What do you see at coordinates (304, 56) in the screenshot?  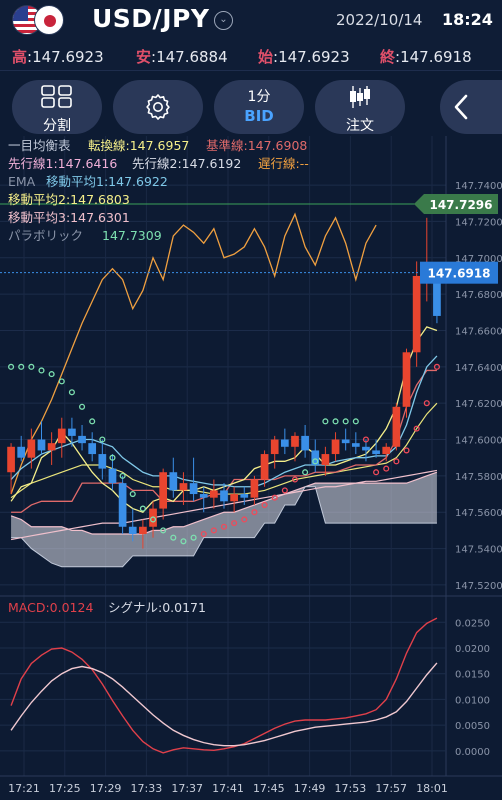 I see `ohlc-open: 始:147.6923` at bounding box center [304, 56].